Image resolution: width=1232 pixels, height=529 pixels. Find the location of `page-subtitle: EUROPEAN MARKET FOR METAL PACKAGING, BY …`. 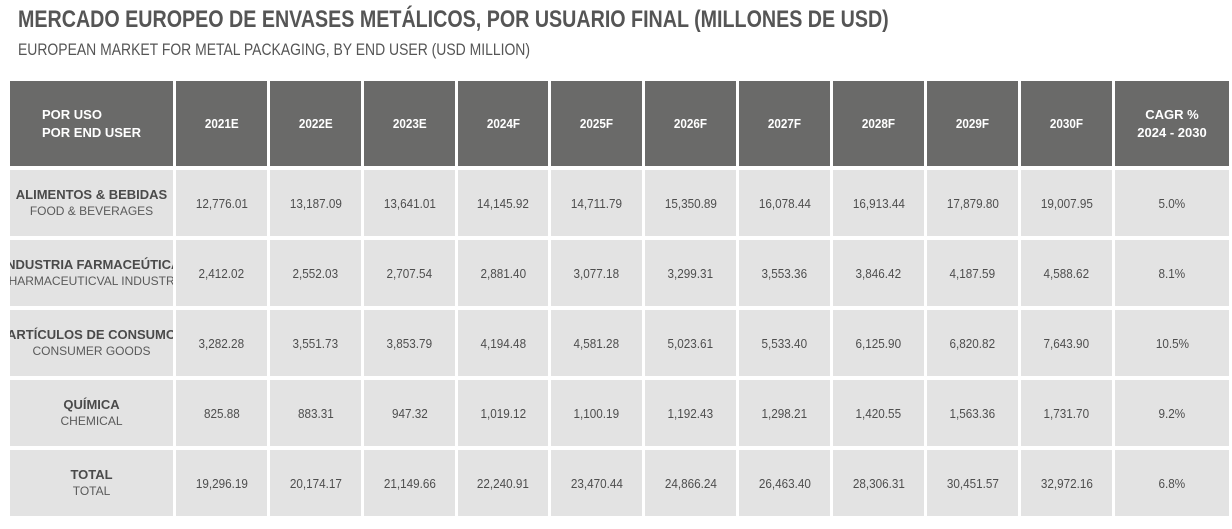

page-subtitle: EUROPEAN MARKET FOR METAL PACKAGING, BY … is located at coordinates (274, 49).